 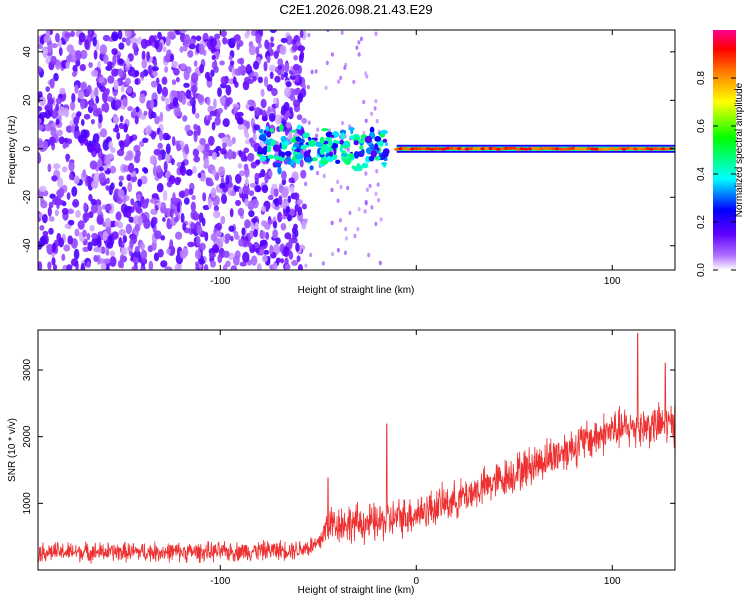 What do you see at coordinates (27, 100) in the screenshot?
I see `spectrogram-y-tick-label: 20` at bounding box center [27, 100].